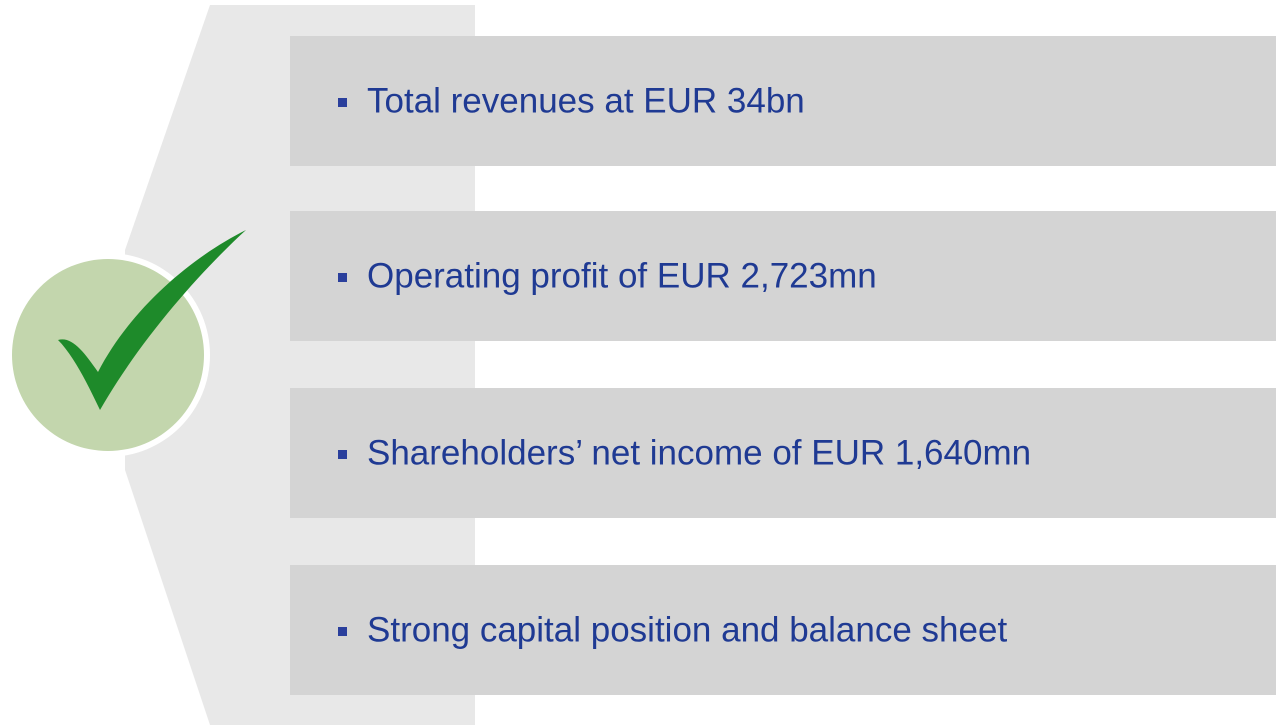 The height and width of the screenshot is (725, 1276). I want to click on check-mark, so click(152, 320).